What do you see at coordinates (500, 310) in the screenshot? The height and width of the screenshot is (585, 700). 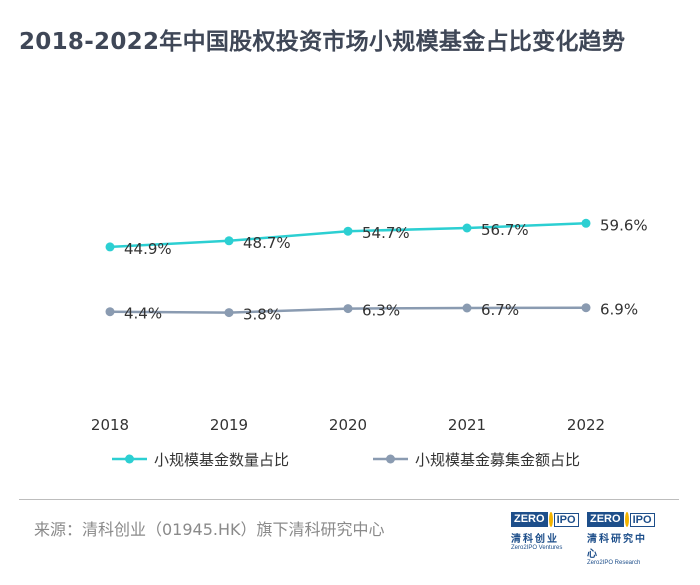 I see `data-label: 6.7%` at bounding box center [500, 310].